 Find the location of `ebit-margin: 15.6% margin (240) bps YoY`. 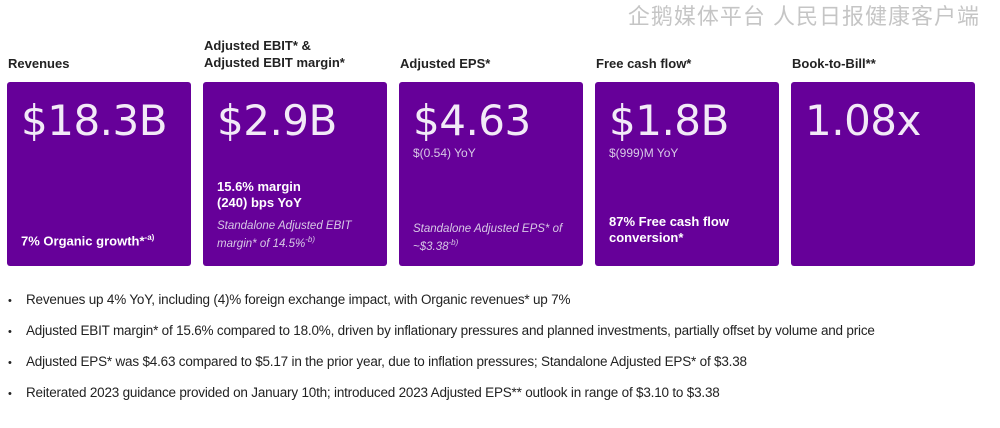

ebit-margin: 15.6% margin (240) bps YoY is located at coordinates (259, 194).